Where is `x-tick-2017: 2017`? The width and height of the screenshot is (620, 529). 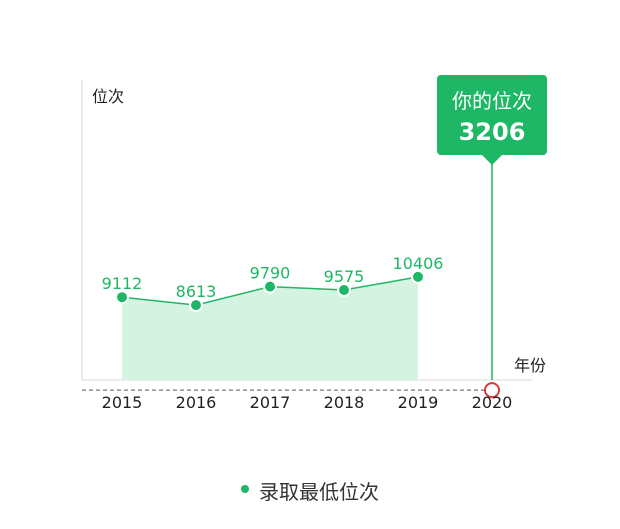 x-tick-2017: 2017 is located at coordinates (270, 402).